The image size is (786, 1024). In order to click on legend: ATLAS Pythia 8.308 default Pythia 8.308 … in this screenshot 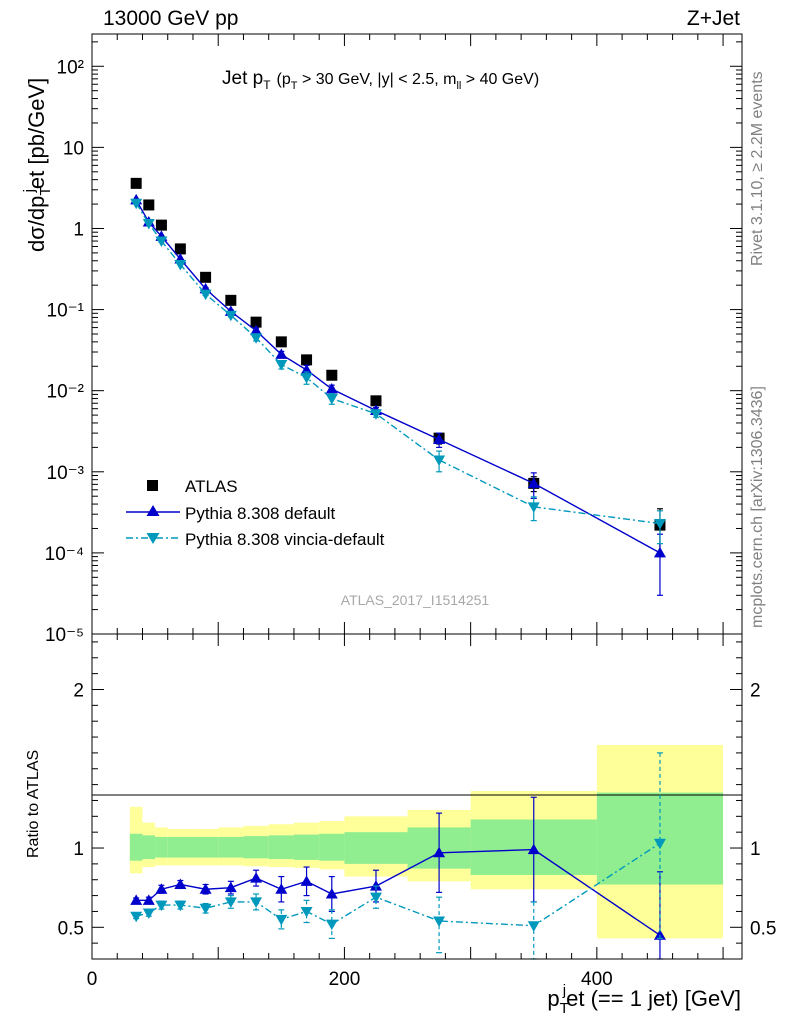, I will do `click(255, 513)`.